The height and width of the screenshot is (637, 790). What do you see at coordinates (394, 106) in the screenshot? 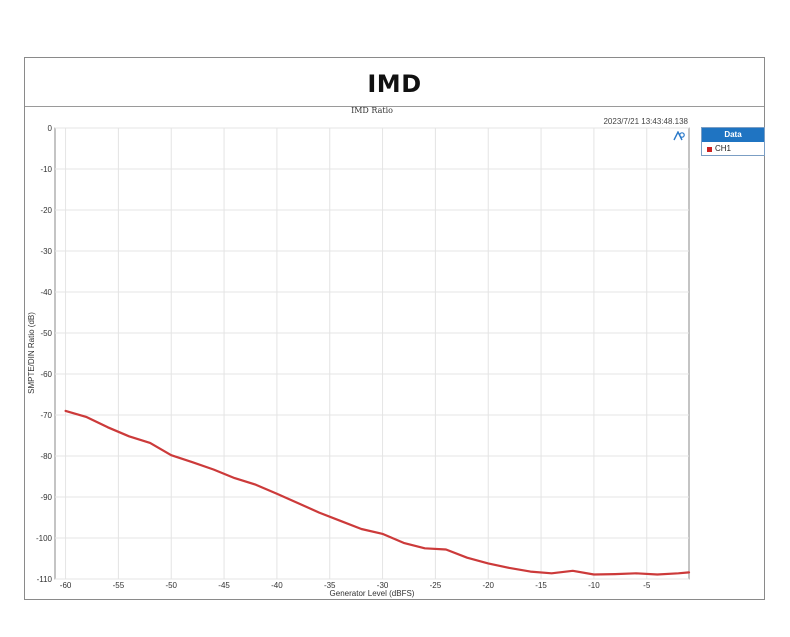
I see `title-divider` at bounding box center [394, 106].